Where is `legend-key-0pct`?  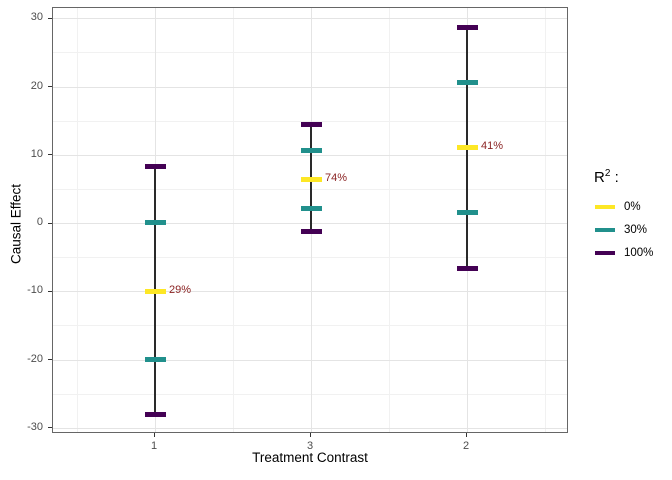
legend-key-0pct is located at coordinates (605, 206).